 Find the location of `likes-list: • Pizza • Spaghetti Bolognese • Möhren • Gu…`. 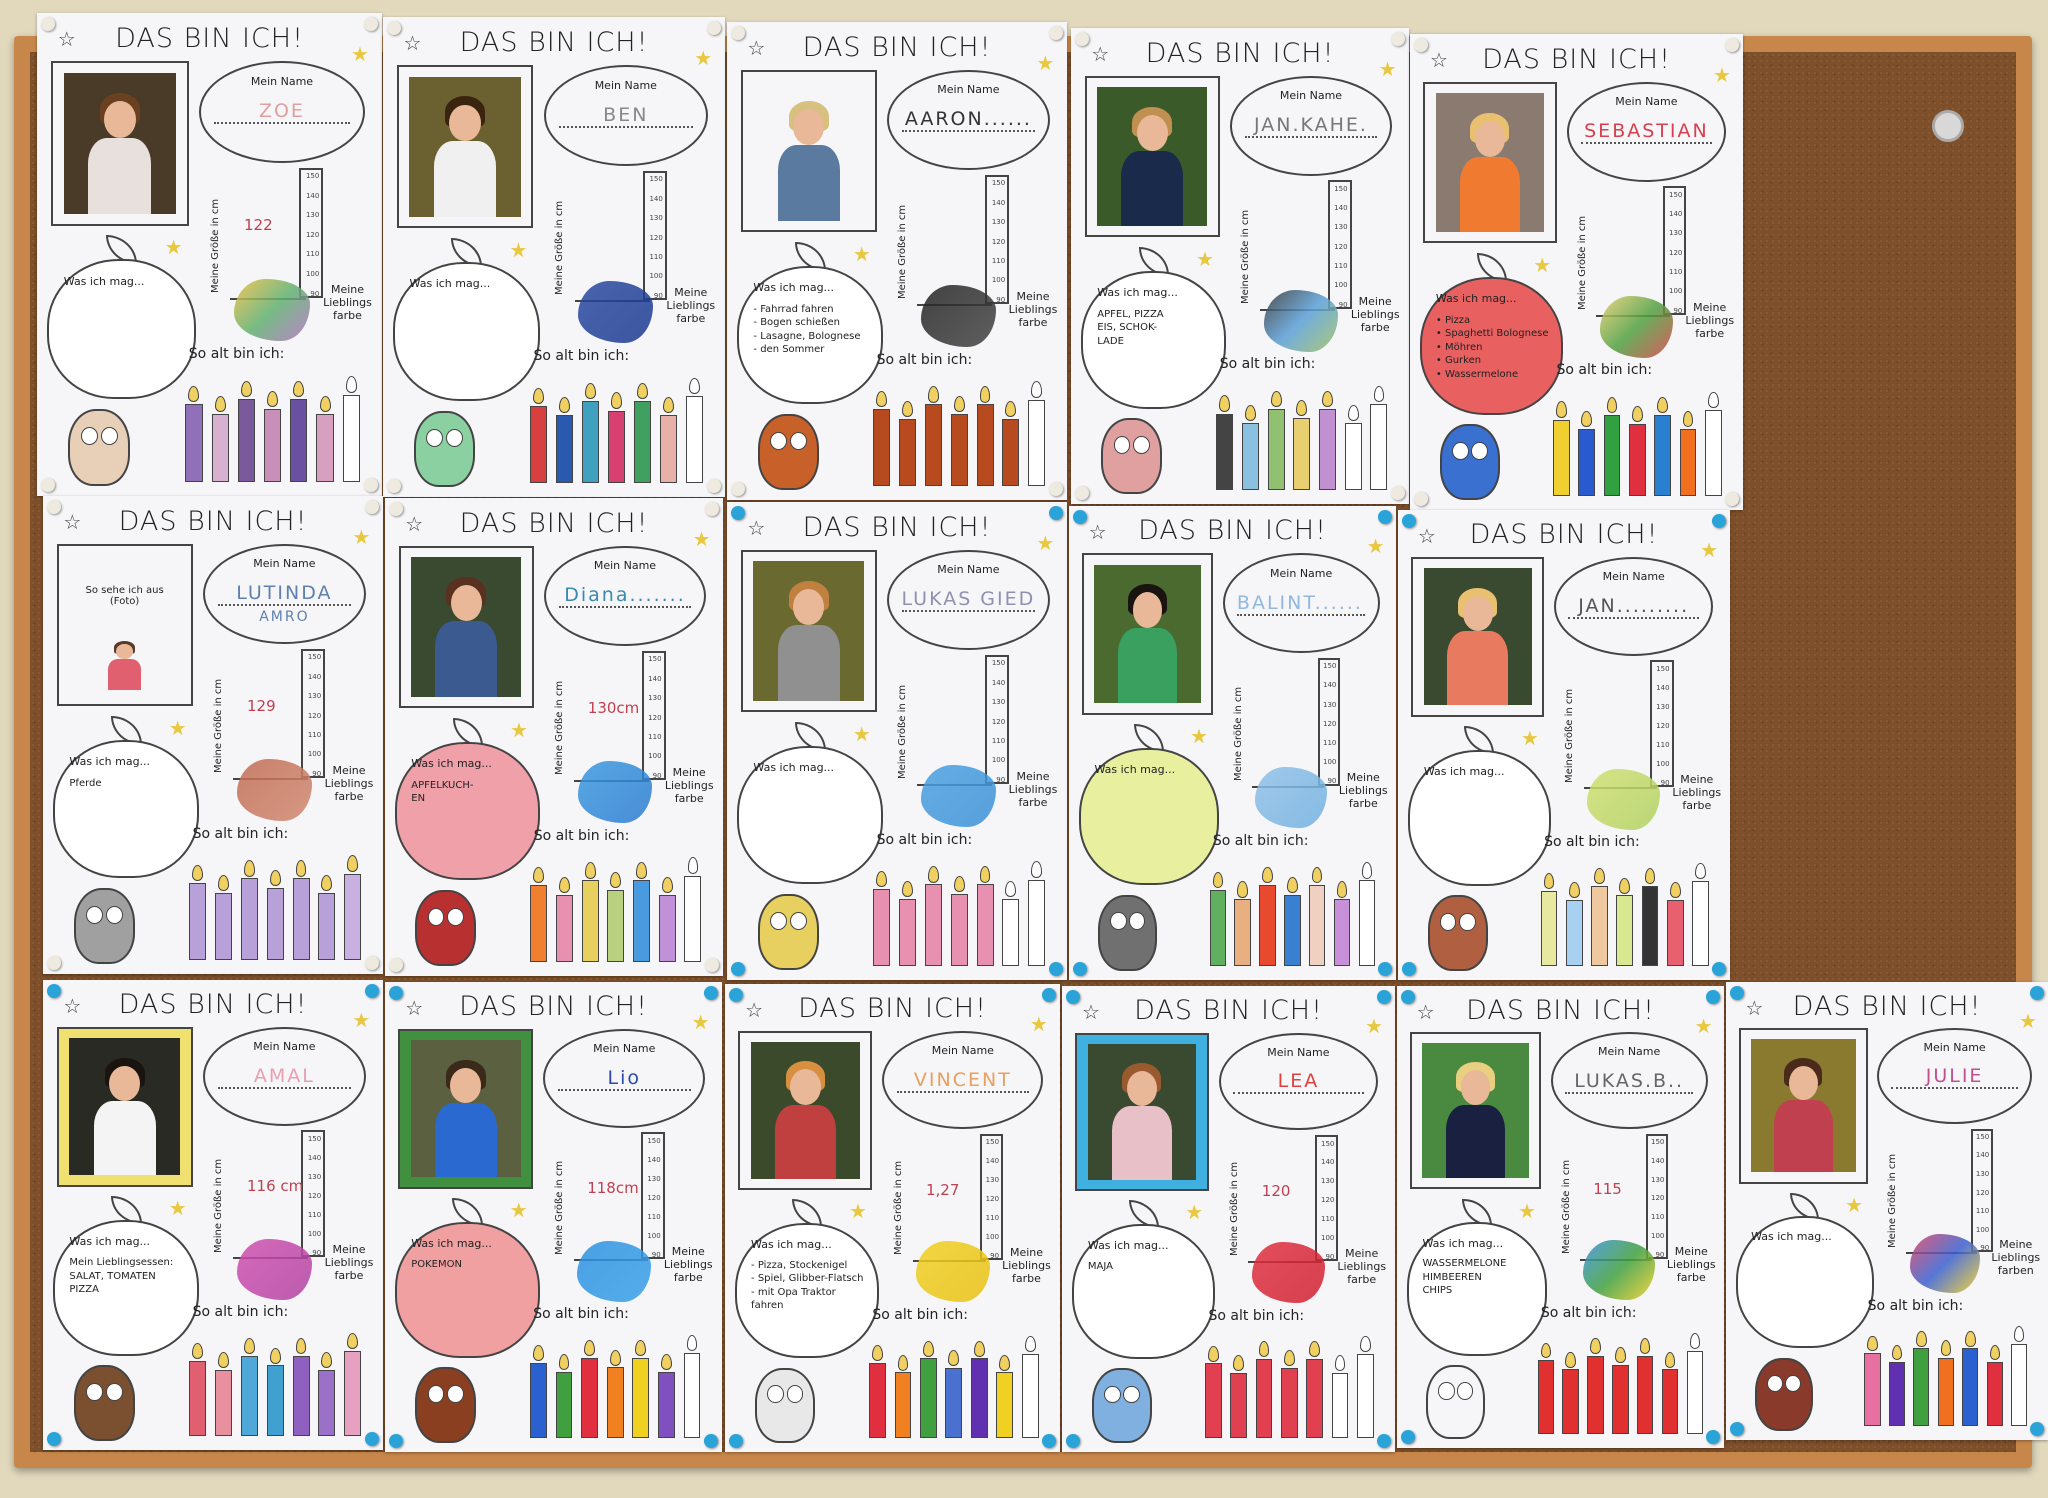

likes-list: • Pizza • Spaghetti Bolognese • Möhren • Gu… is located at coordinates (1494, 348).